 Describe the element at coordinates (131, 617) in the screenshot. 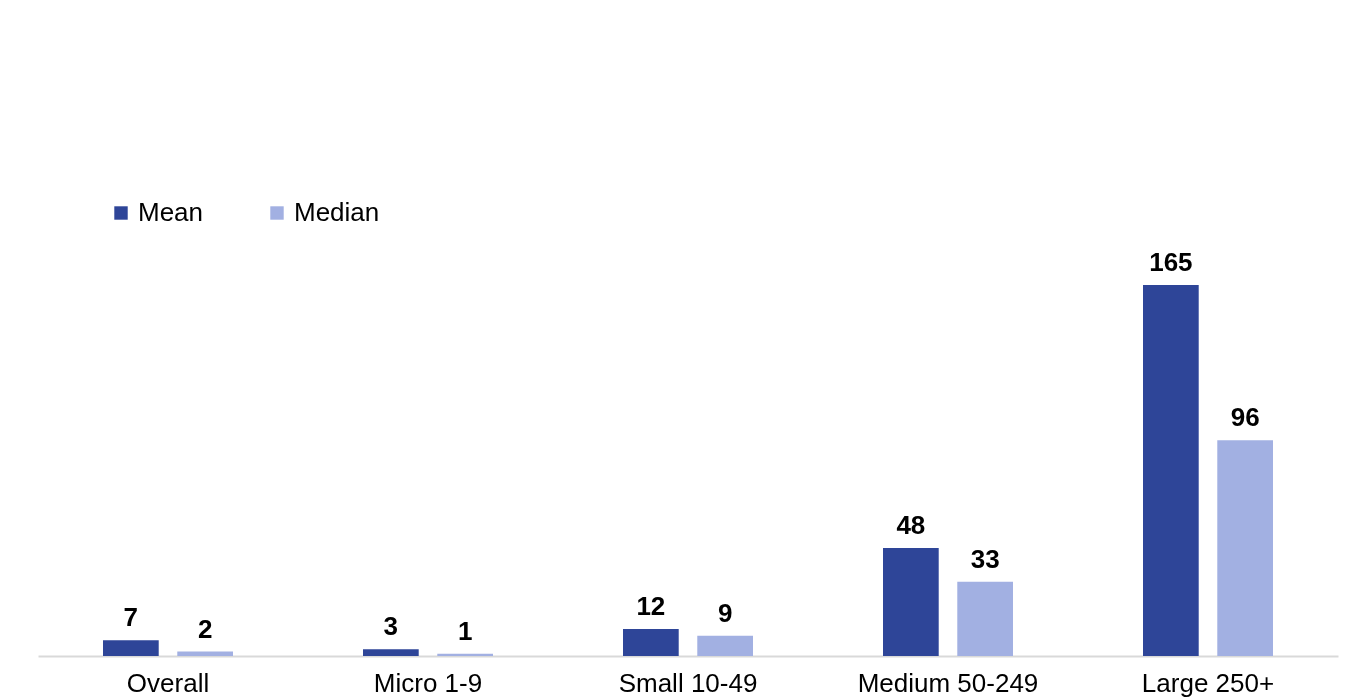

I see `data-label: 7` at that location.